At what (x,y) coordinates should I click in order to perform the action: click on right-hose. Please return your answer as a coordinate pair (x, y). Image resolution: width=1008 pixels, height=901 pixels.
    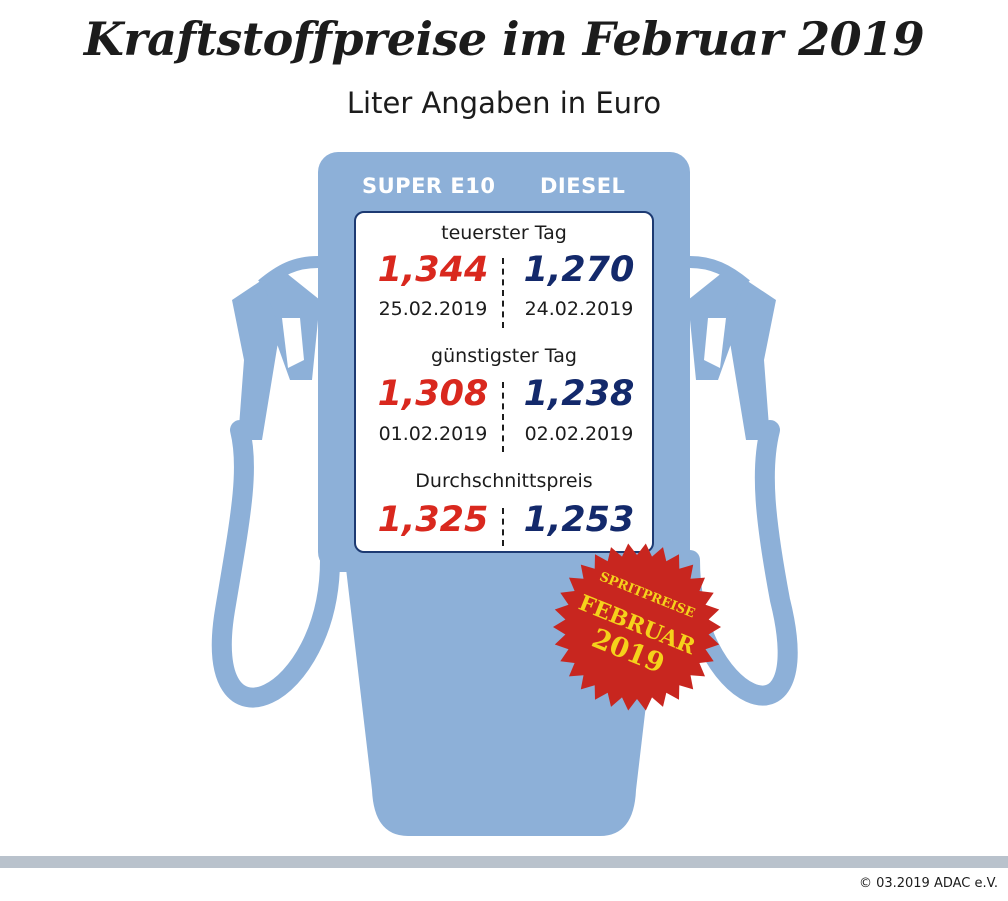
    Looking at the image, I should click on (739, 563).